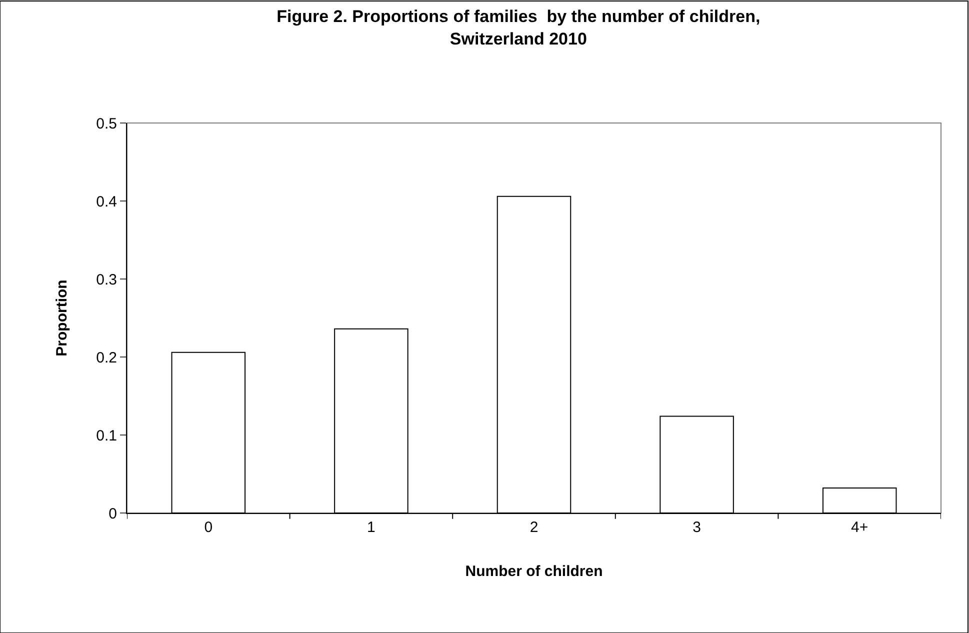 The image size is (969, 633). What do you see at coordinates (106, 201) in the screenshot?
I see `y-tick-label: 0.4` at bounding box center [106, 201].